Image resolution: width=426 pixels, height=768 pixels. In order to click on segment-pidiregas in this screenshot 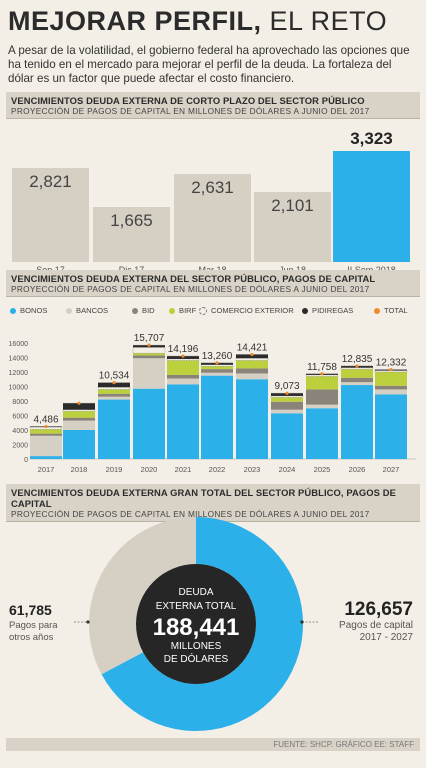, I will do `click(252, 356)`.